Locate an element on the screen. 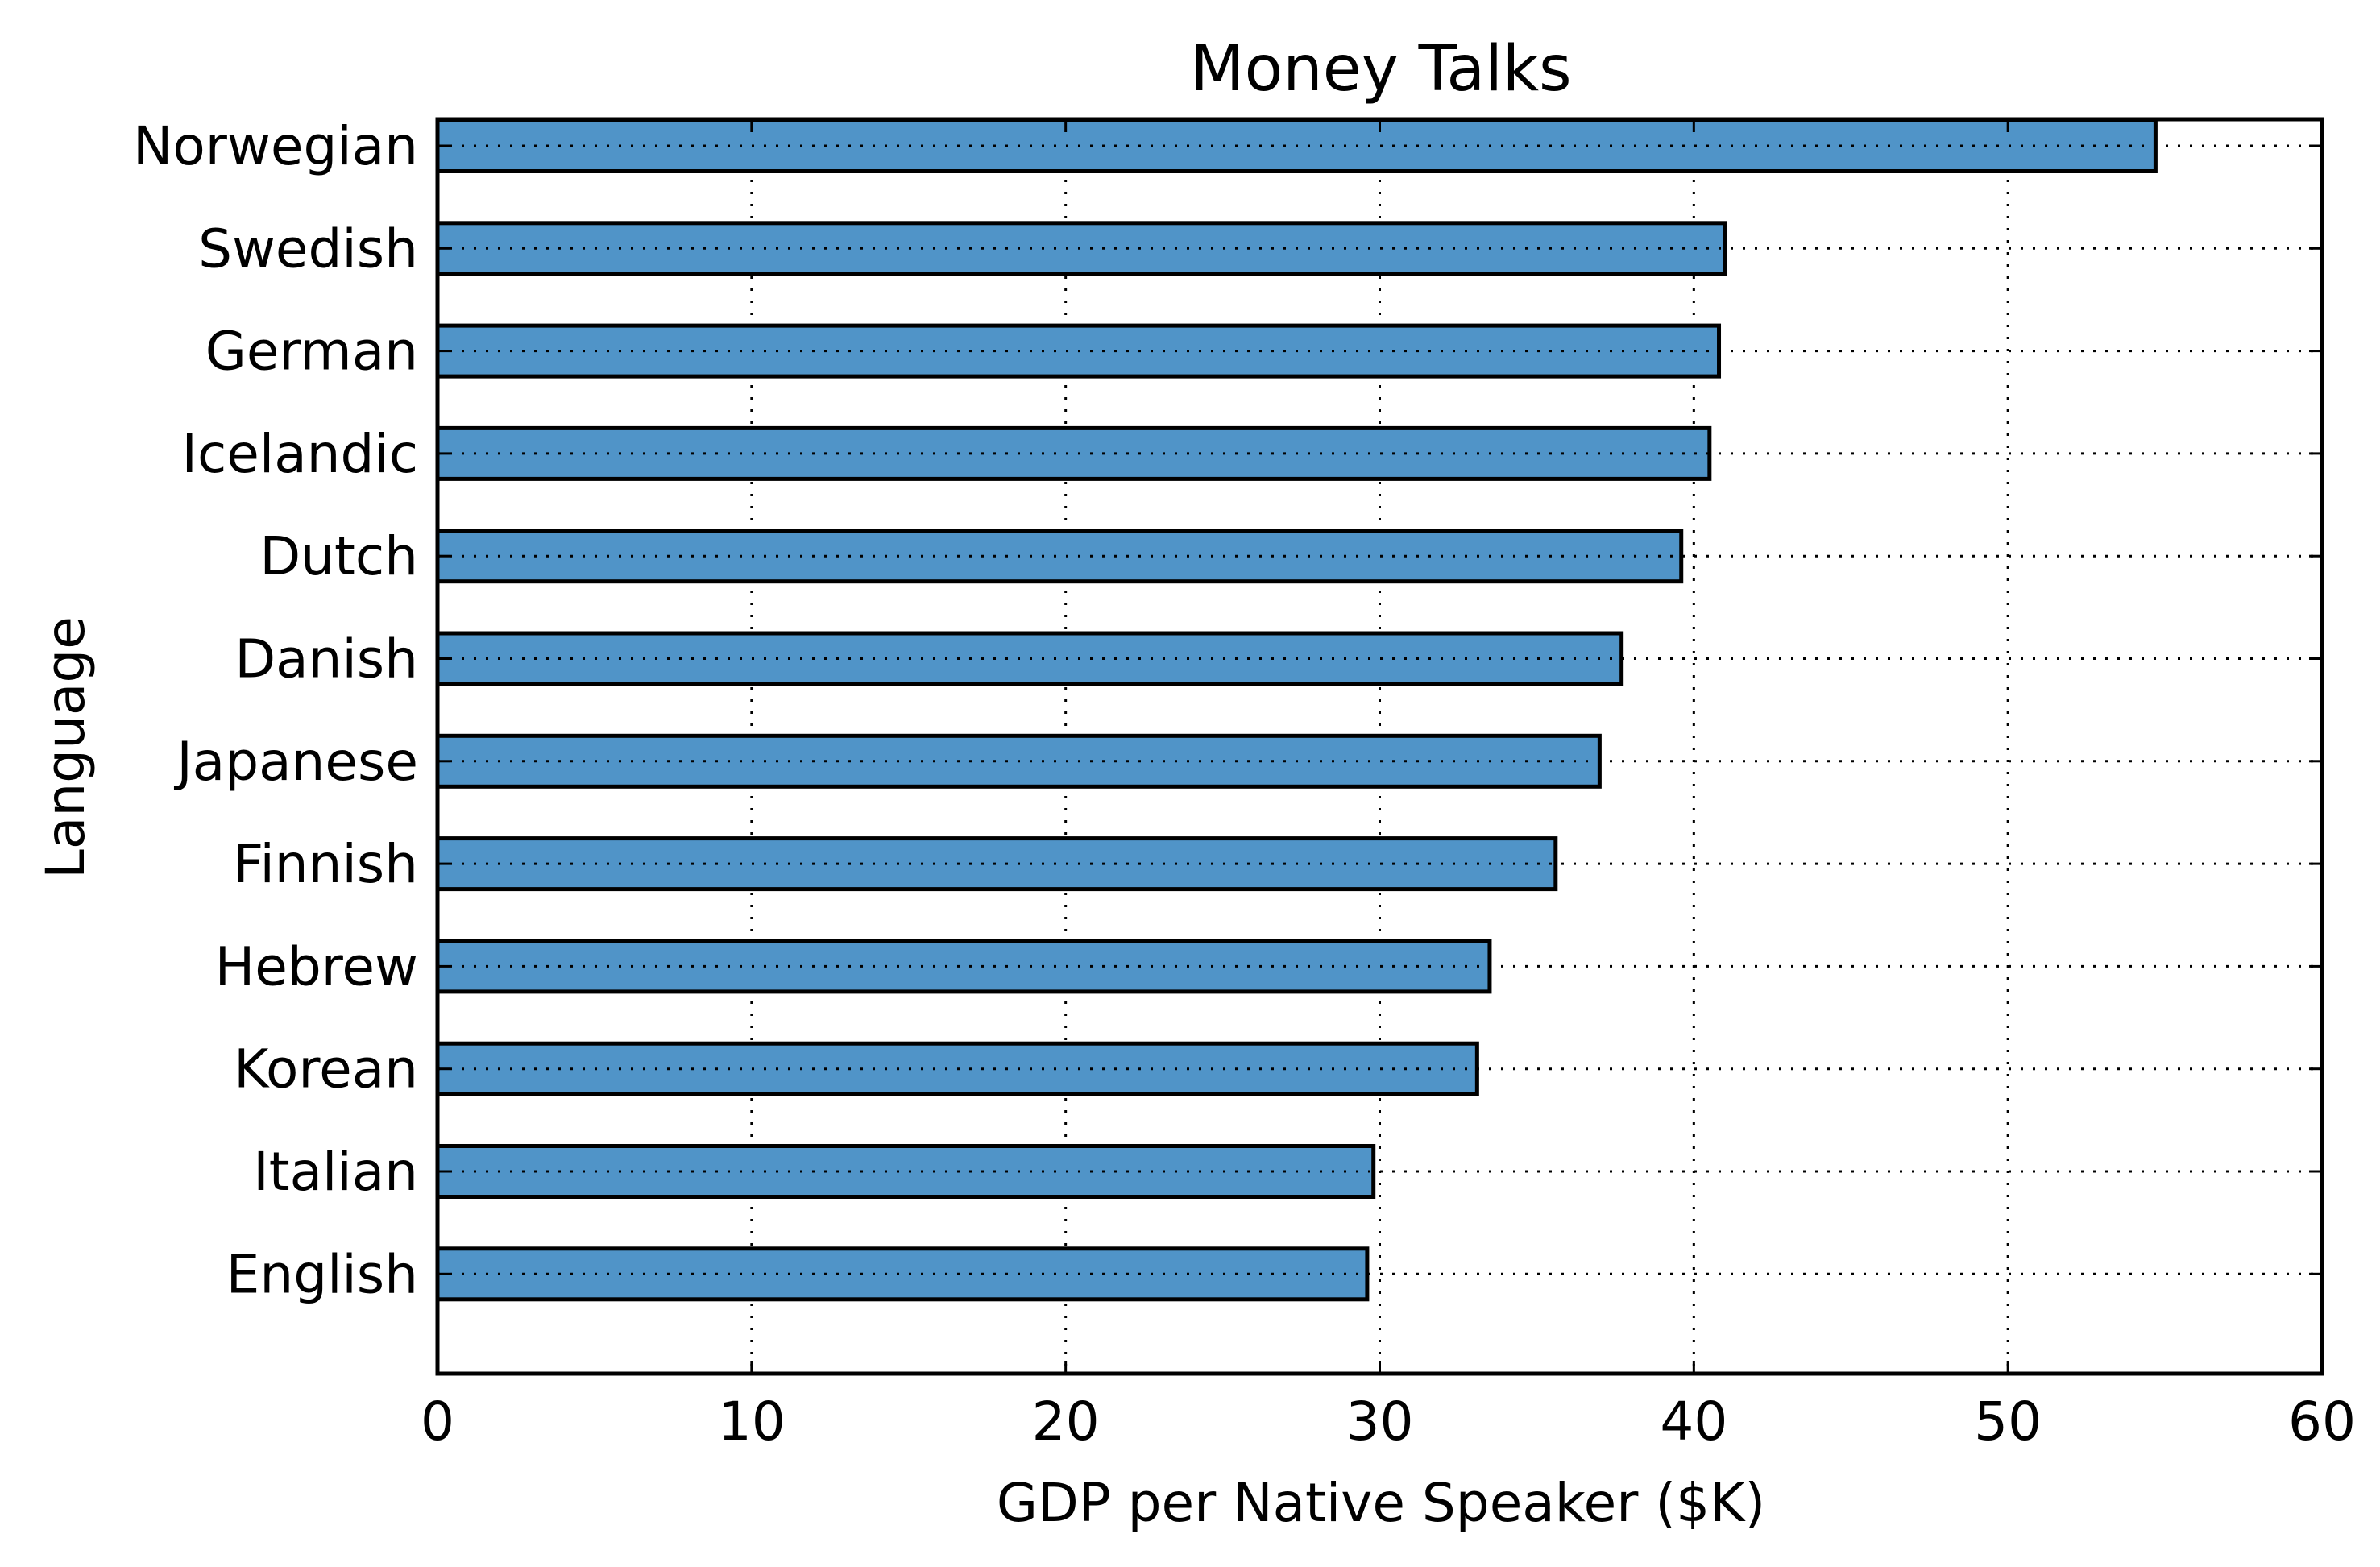  chart-title: Money Talks is located at coordinates (1380, 69).